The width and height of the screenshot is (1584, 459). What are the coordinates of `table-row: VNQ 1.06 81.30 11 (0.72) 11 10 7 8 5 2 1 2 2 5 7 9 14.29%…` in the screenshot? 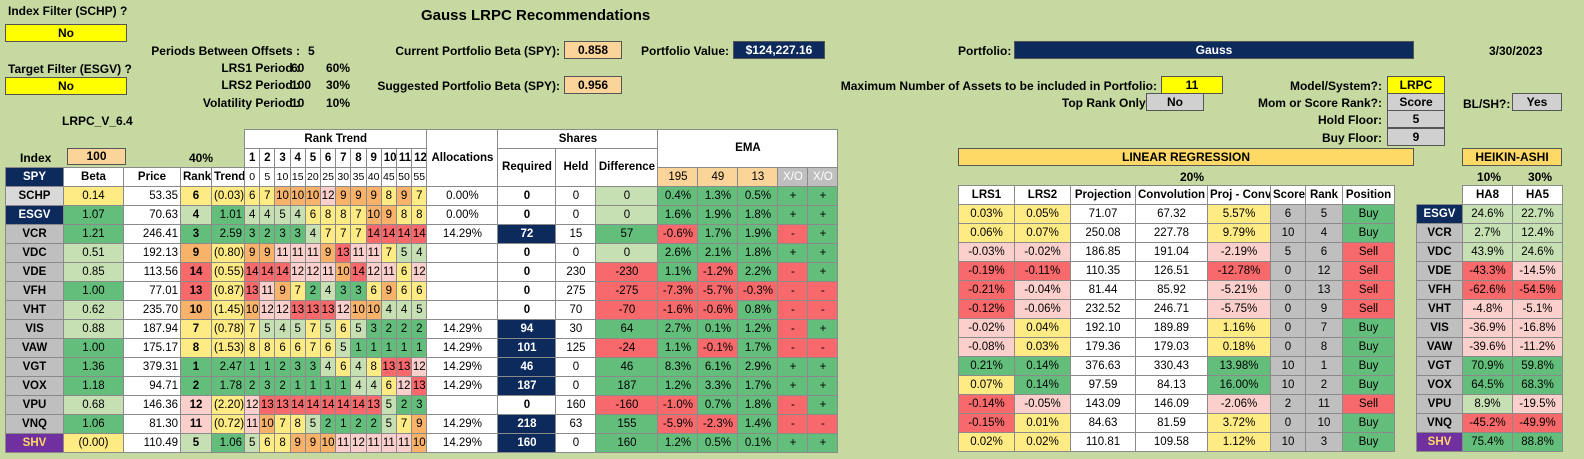 It's located at (422, 424).